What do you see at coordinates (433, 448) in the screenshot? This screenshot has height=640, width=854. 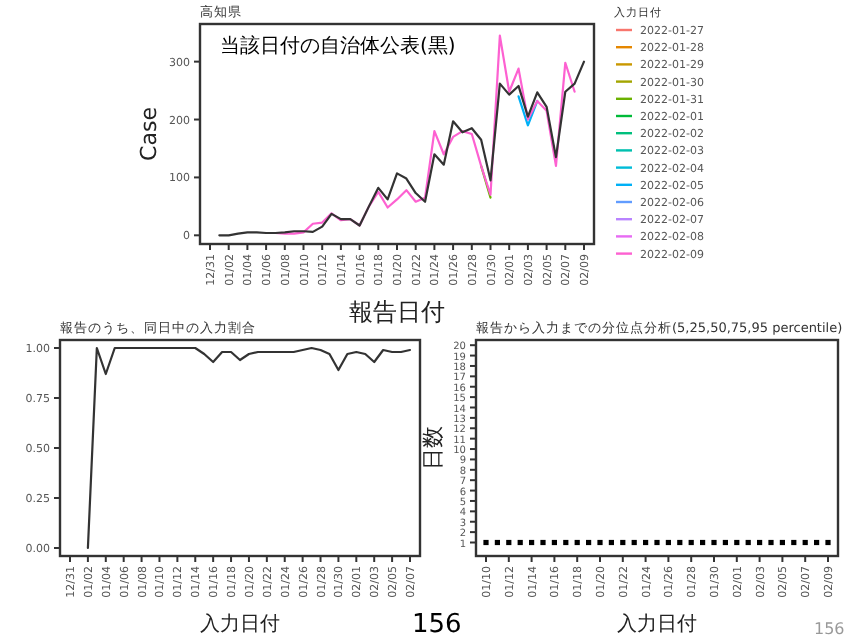 I see `y-axis-title: 日数` at bounding box center [433, 448].